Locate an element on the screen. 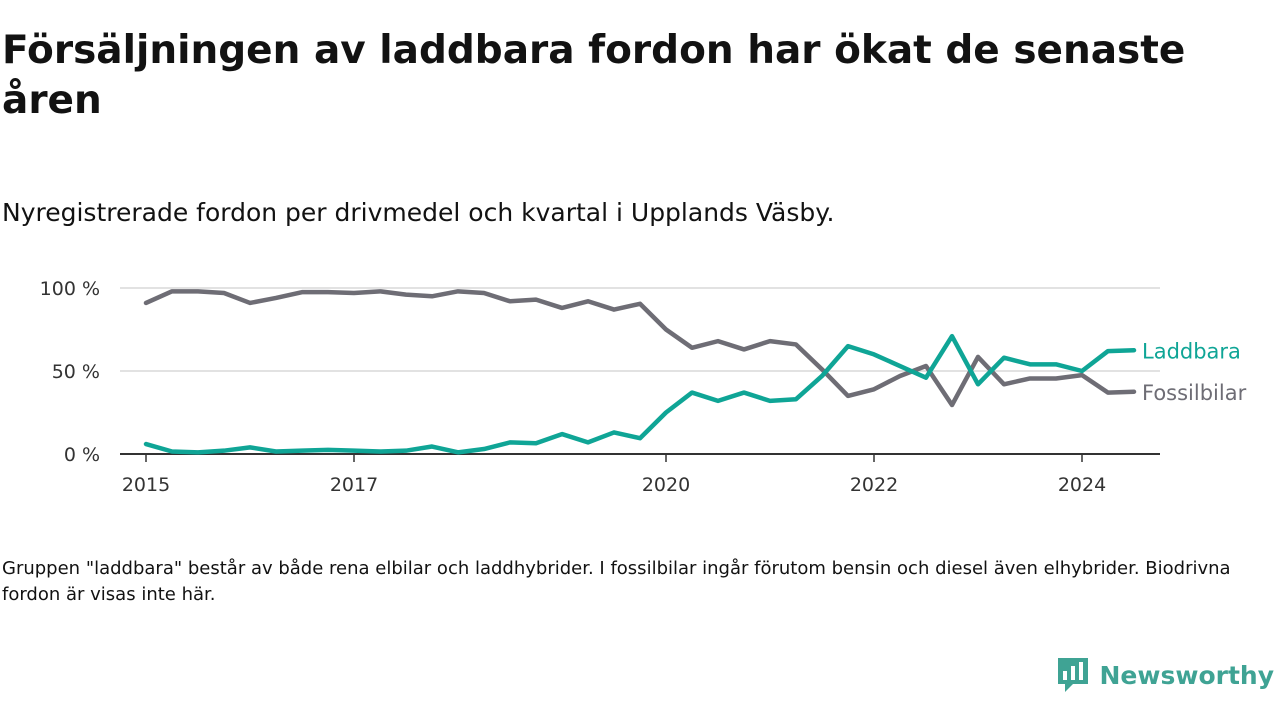 The height and width of the screenshot is (720, 1280). x-tick-label: 2022 is located at coordinates (874, 485).